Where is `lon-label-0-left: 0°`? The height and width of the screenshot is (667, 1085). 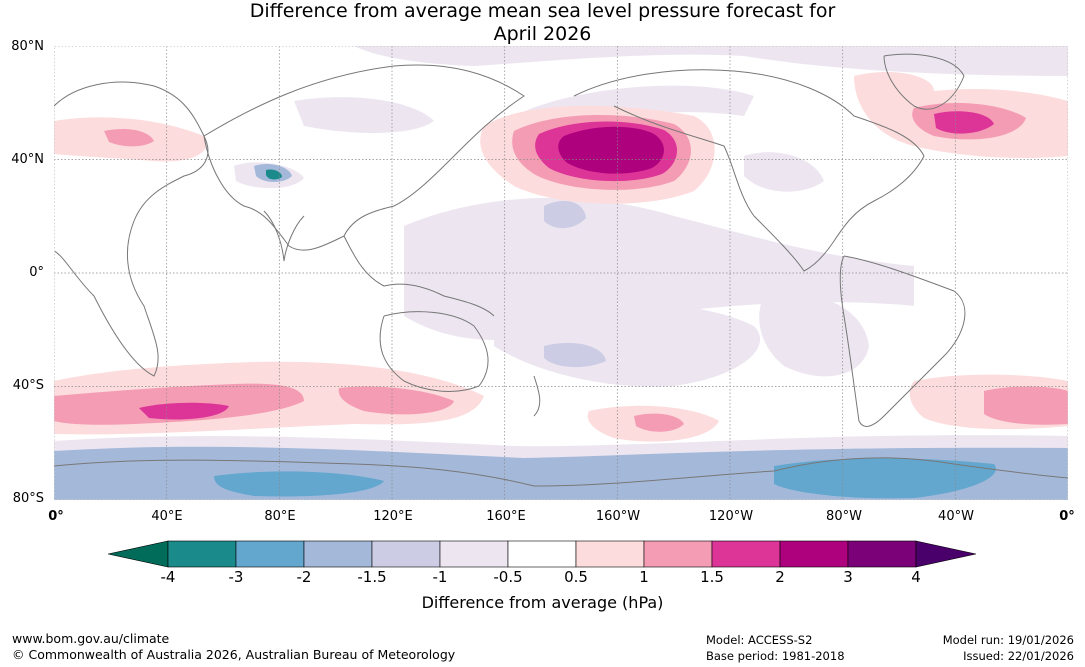 lon-label-0-left: 0° is located at coordinates (56, 516).